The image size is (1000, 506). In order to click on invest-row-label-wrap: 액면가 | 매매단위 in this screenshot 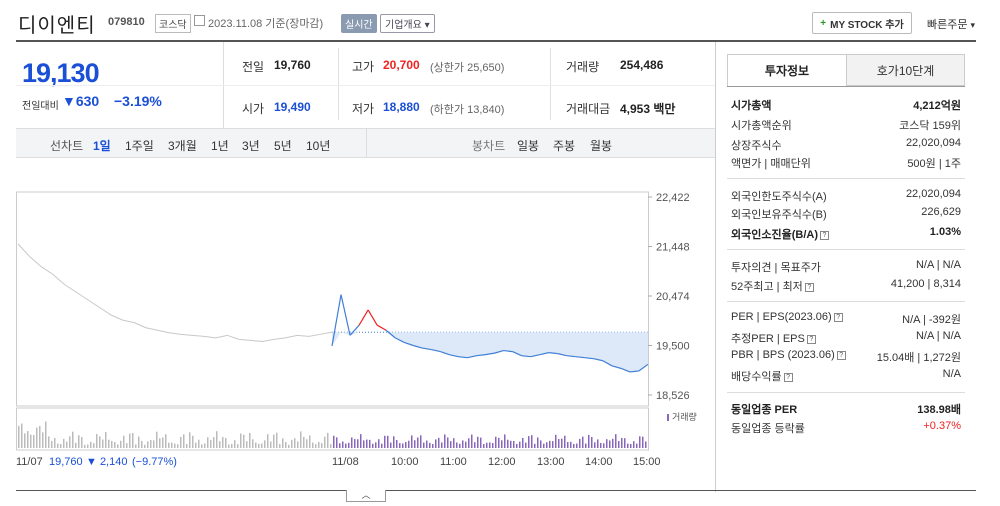, I will do `click(771, 163)`.